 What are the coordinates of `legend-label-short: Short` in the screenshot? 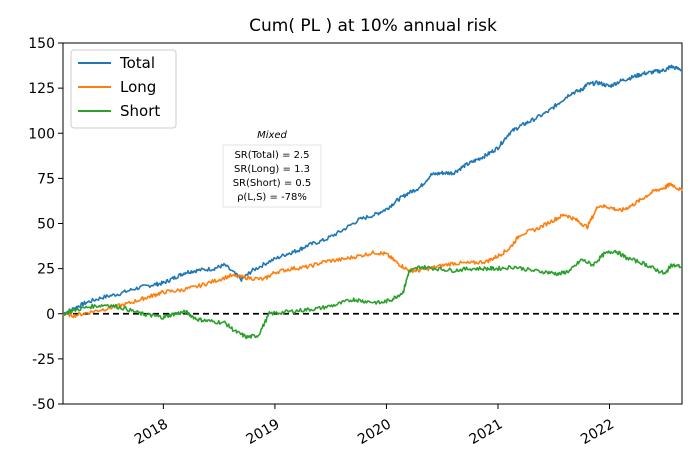 It's located at (140, 111).